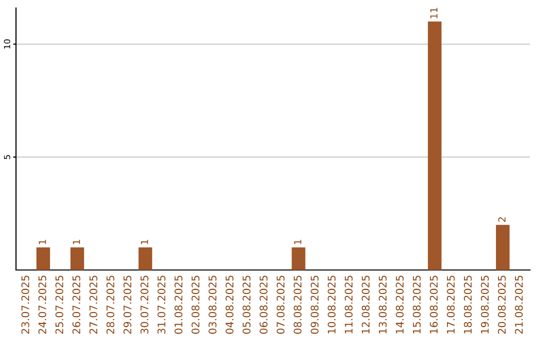 Image resolution: width=540 pixels, height=340 pixels. What do you see at coordinates (298, 305) in the screenshot?
I see `x-tick-label: 08.08.2025` at bounding box center [298, 305].